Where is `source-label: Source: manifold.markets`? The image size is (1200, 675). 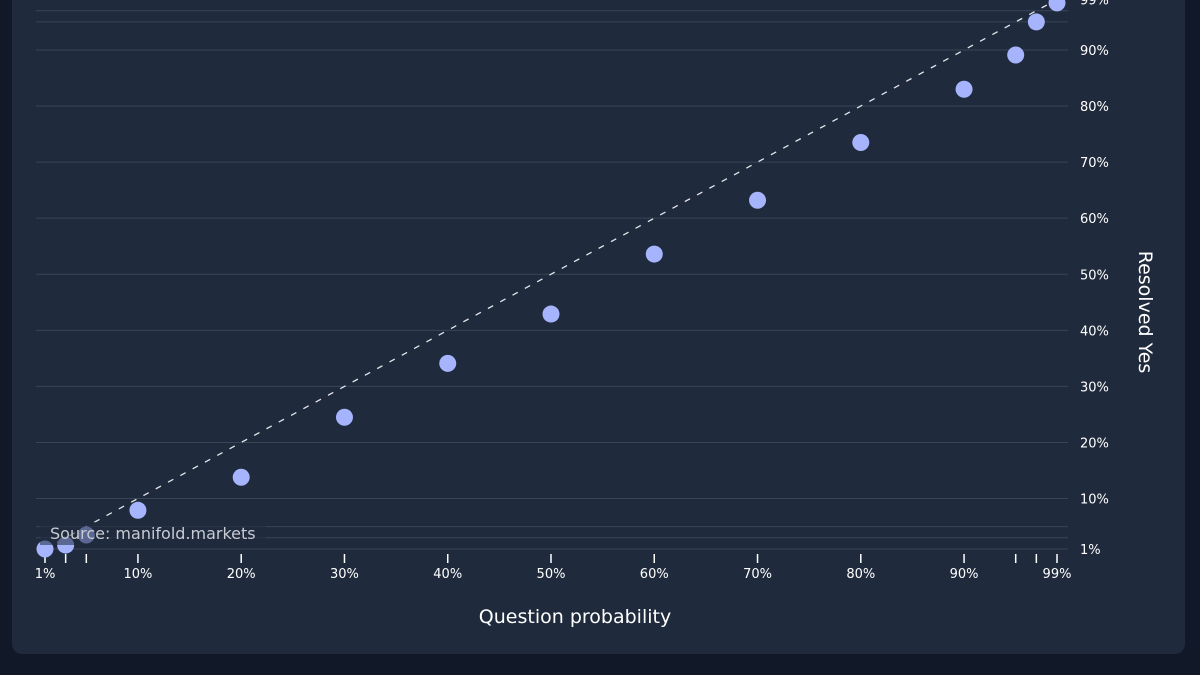
source-label: Source: manifold.markets is located at coordinates (153, 533).